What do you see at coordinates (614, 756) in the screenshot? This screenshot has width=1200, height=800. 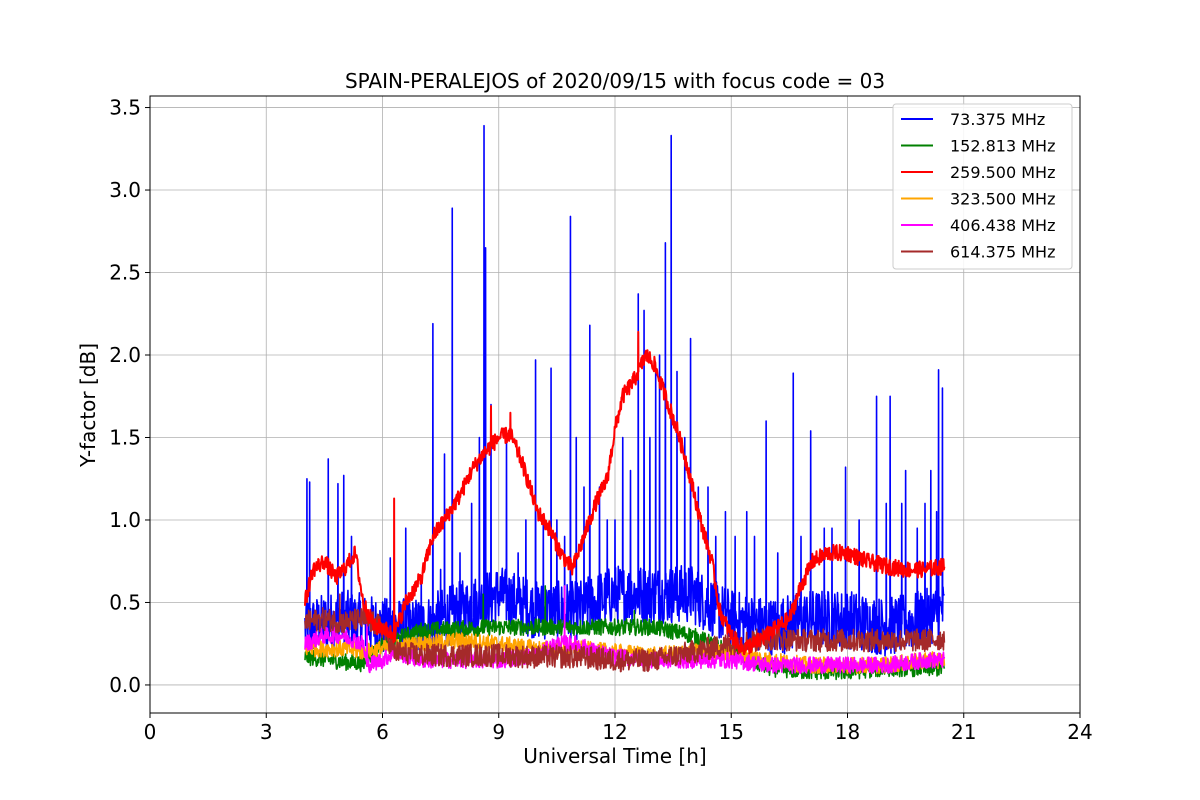 I see `x-axis-label: Universal Time [h]` at bounding box center [614, 756].